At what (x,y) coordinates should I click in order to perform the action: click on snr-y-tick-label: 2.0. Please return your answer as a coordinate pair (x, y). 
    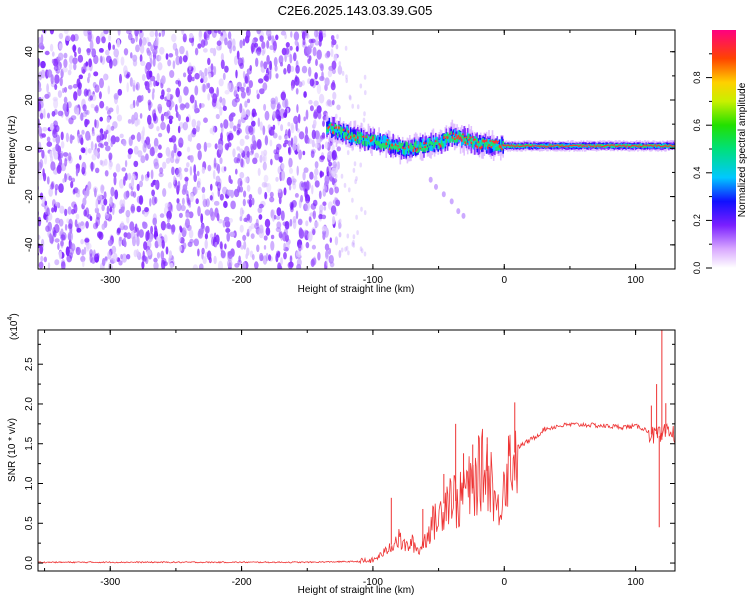
    Looking at the image, I should click on (29, 404).